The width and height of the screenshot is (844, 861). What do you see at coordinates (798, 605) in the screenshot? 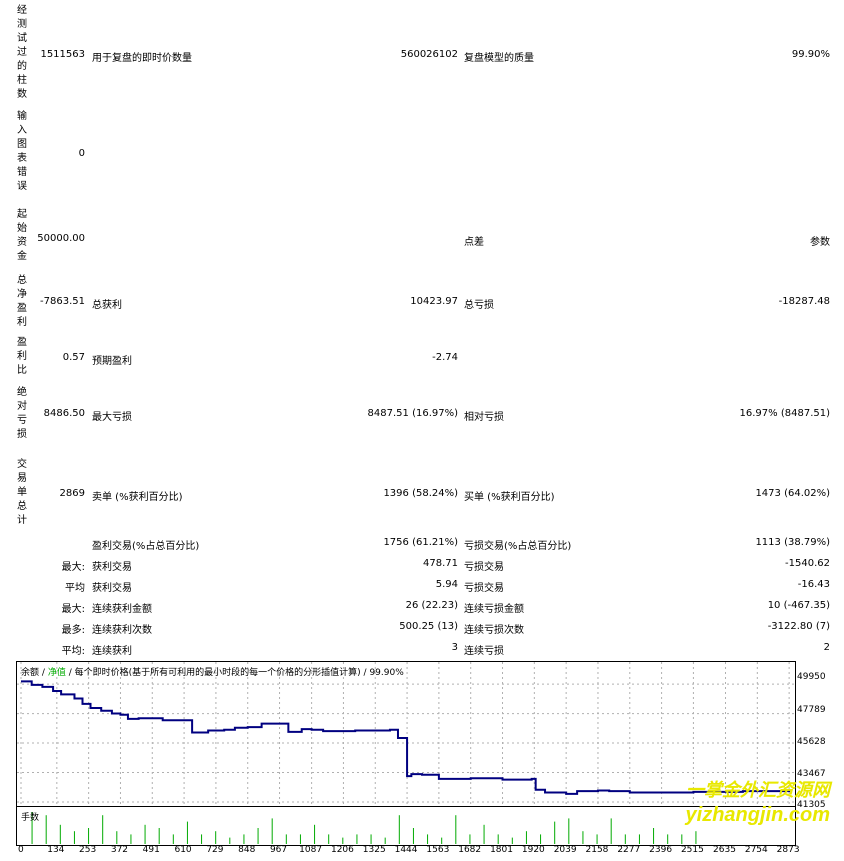
I see `max-consec-losses-value: 10 (-467.35)` at bounding box center [798, 605].